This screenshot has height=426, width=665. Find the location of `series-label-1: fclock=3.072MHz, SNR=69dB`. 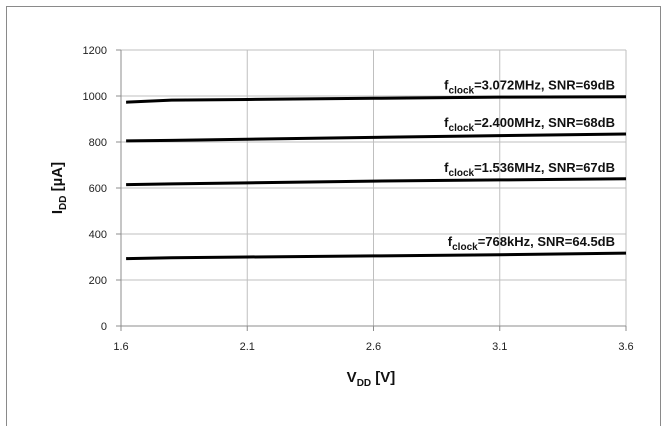

series-label-1: fclock=3.072MHz, SNR=69dB is located at coordinates (529, 87).